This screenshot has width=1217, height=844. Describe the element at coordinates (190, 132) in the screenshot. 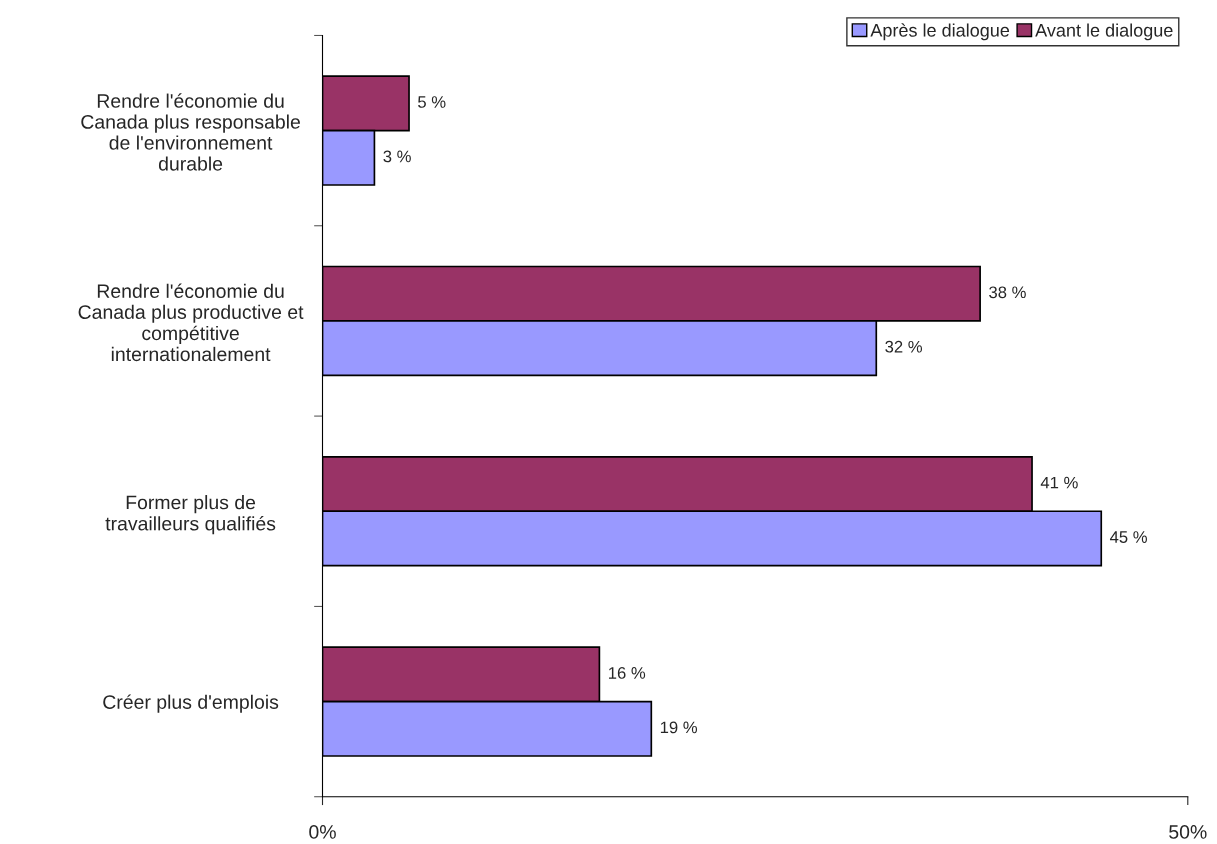

I see `y-tick-label: Rendre l'économie du Canada plus responsable de l'environnement durable` at that location.